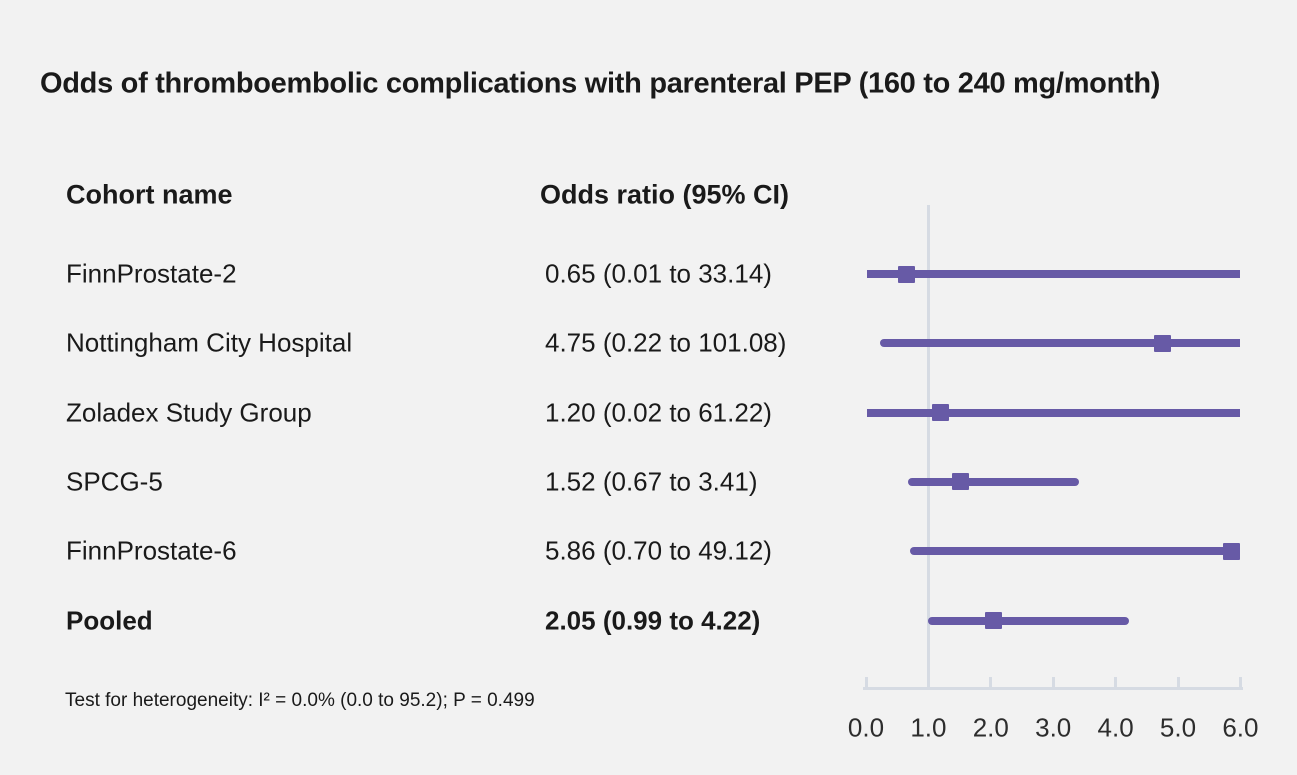  Describe the element at coordinates (1178, 682) in the screenshot. I see `x-axis-tick-5.0` at that location.